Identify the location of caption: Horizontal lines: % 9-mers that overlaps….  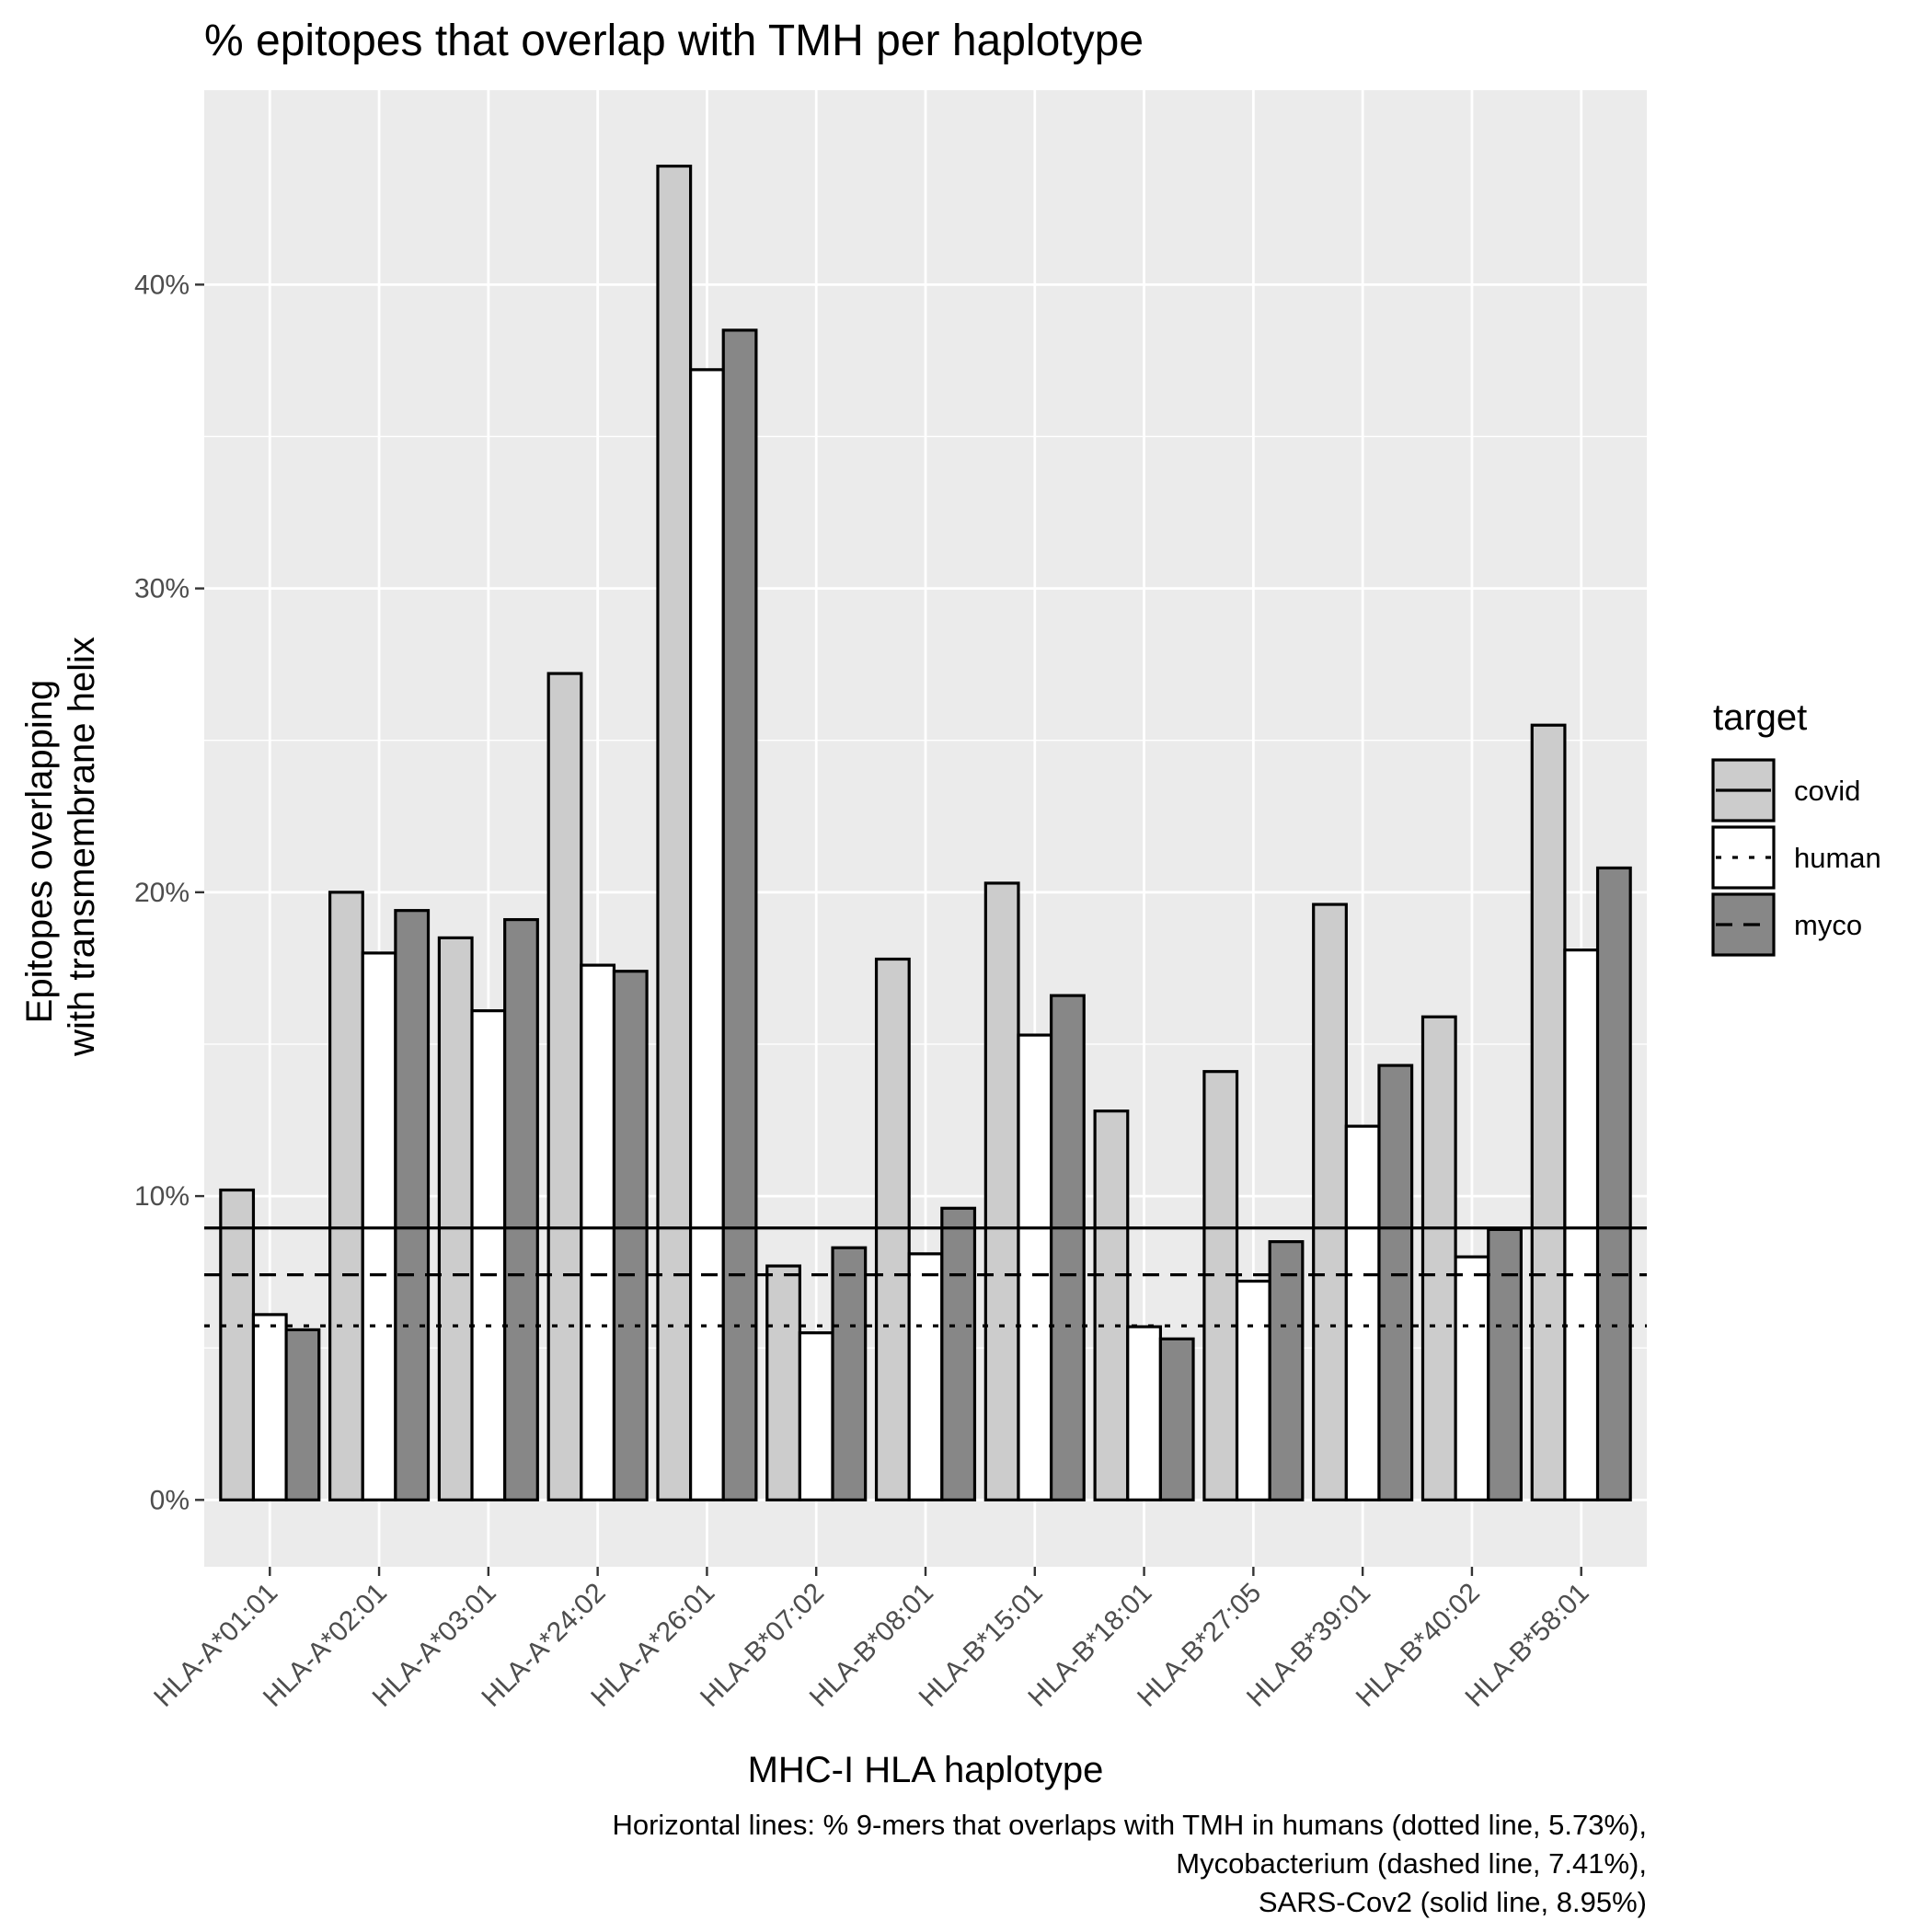
(1129, 1863).